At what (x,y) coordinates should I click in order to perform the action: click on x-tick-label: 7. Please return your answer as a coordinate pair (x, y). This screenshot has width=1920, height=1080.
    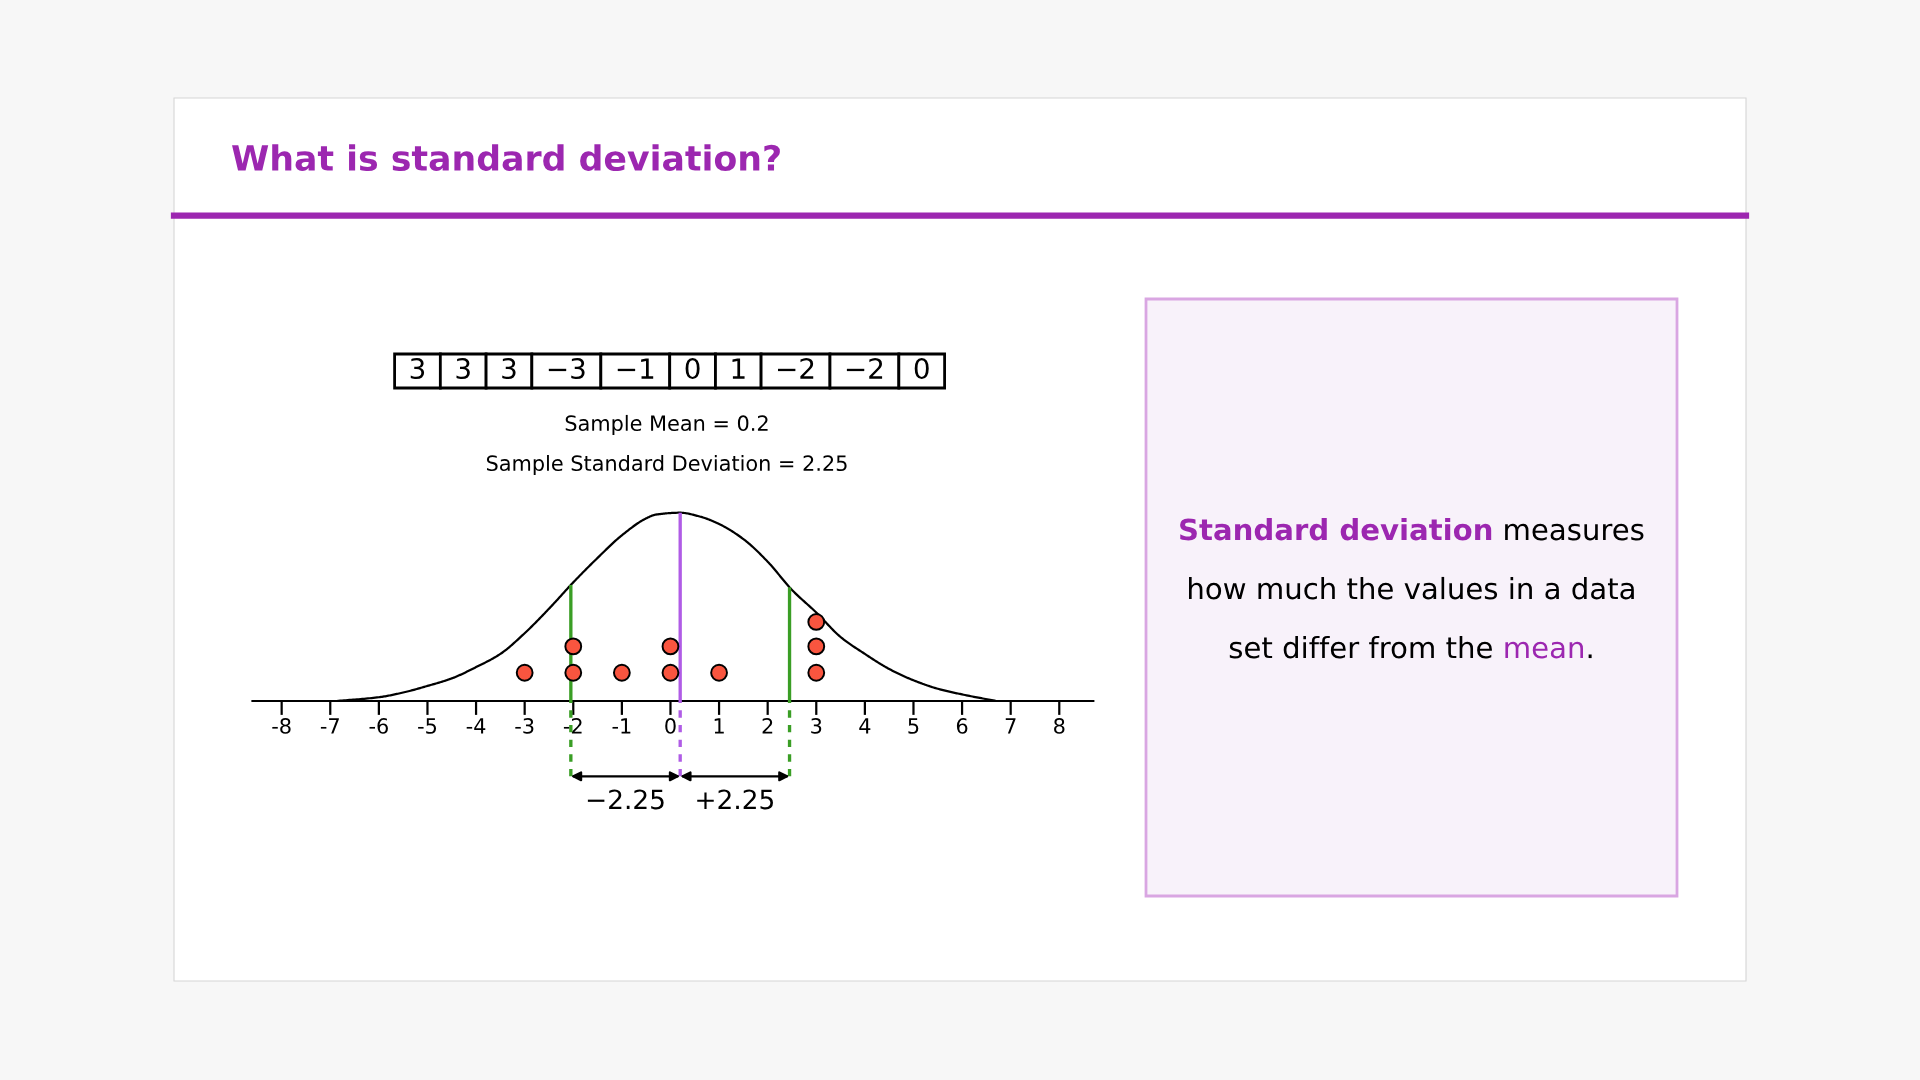
    Looking at the image, I should click on (1010, 726).